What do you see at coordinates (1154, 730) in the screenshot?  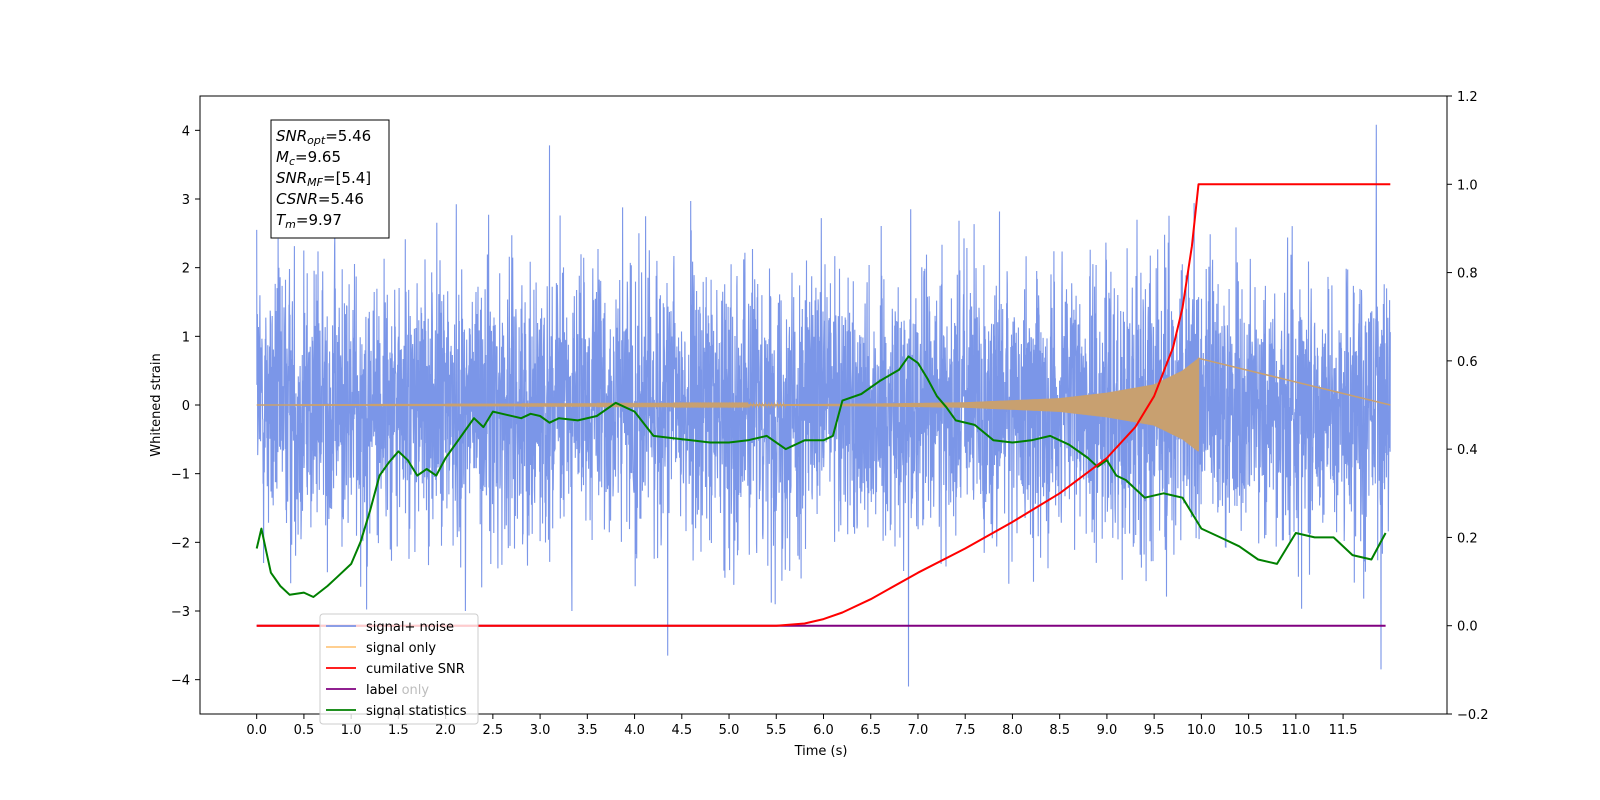 I see `x-tick-label: 9.5` at bounding box center [1154, 730].